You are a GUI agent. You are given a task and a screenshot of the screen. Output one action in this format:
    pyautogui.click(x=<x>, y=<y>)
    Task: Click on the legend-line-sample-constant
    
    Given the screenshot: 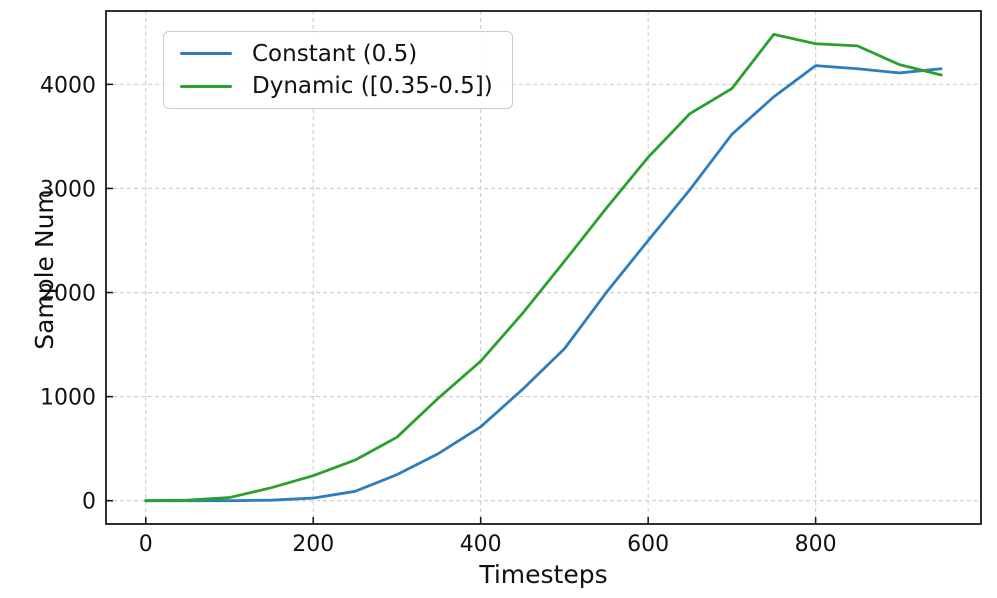 What is the action you would take?
    pyautogui.click(x=206, y=53)
    